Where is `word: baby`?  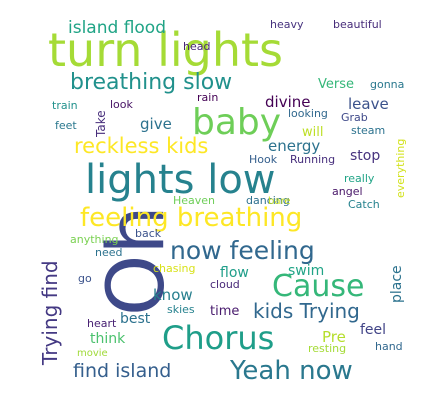
word: baby is located at coordinates (236, 122).